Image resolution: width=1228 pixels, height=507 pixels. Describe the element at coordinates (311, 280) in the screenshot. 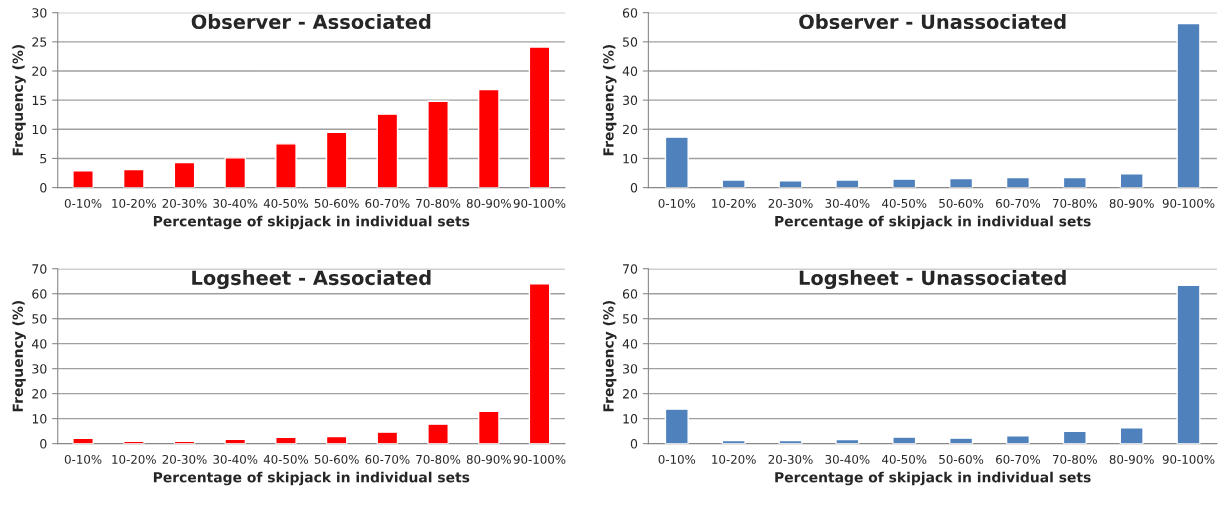

I see `chart-title: Logsheet - Associated` at that location.